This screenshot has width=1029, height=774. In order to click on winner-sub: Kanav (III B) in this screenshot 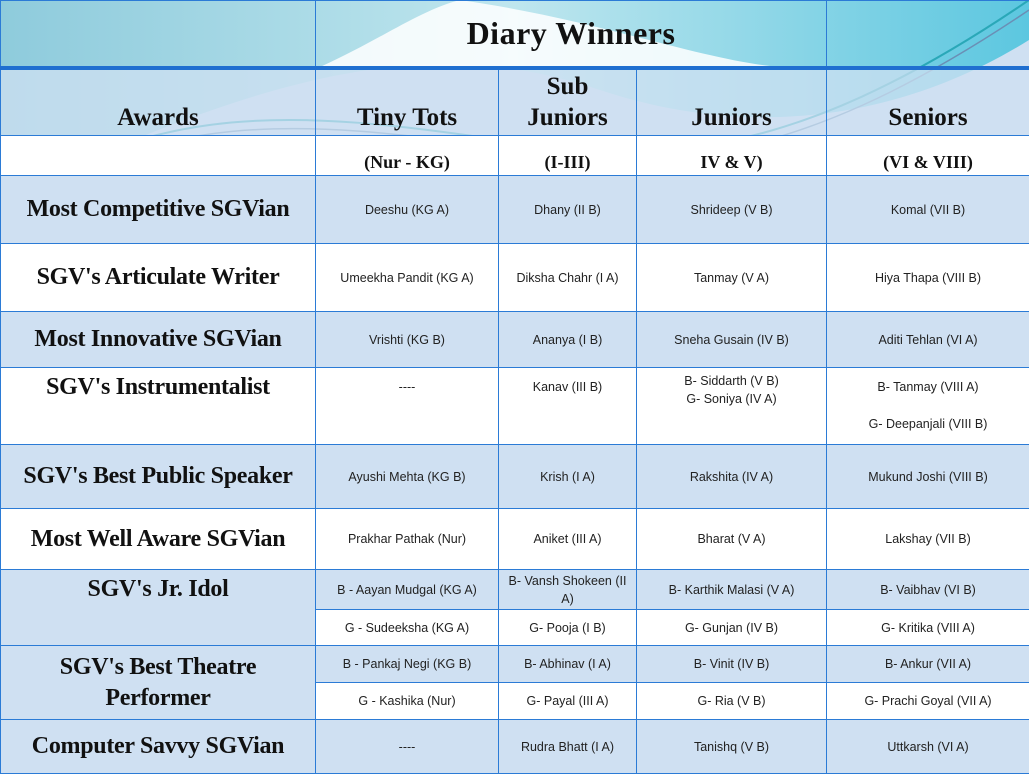, I will do `click(568, 406)`.